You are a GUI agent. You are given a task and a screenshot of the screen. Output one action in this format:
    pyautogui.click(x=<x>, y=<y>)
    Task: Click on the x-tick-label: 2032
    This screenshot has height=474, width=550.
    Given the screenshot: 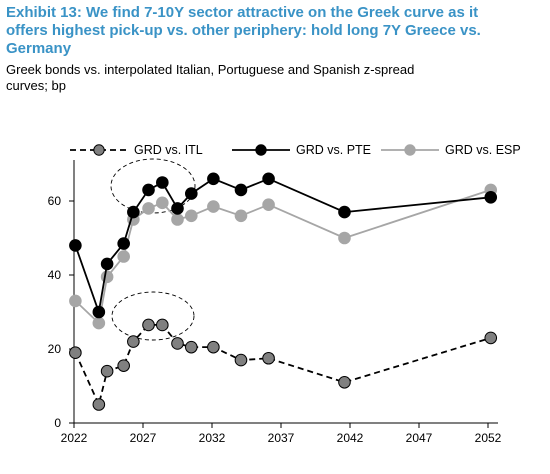 What is the action you would take?
    pyautogui.click(x=212, y=438)
    